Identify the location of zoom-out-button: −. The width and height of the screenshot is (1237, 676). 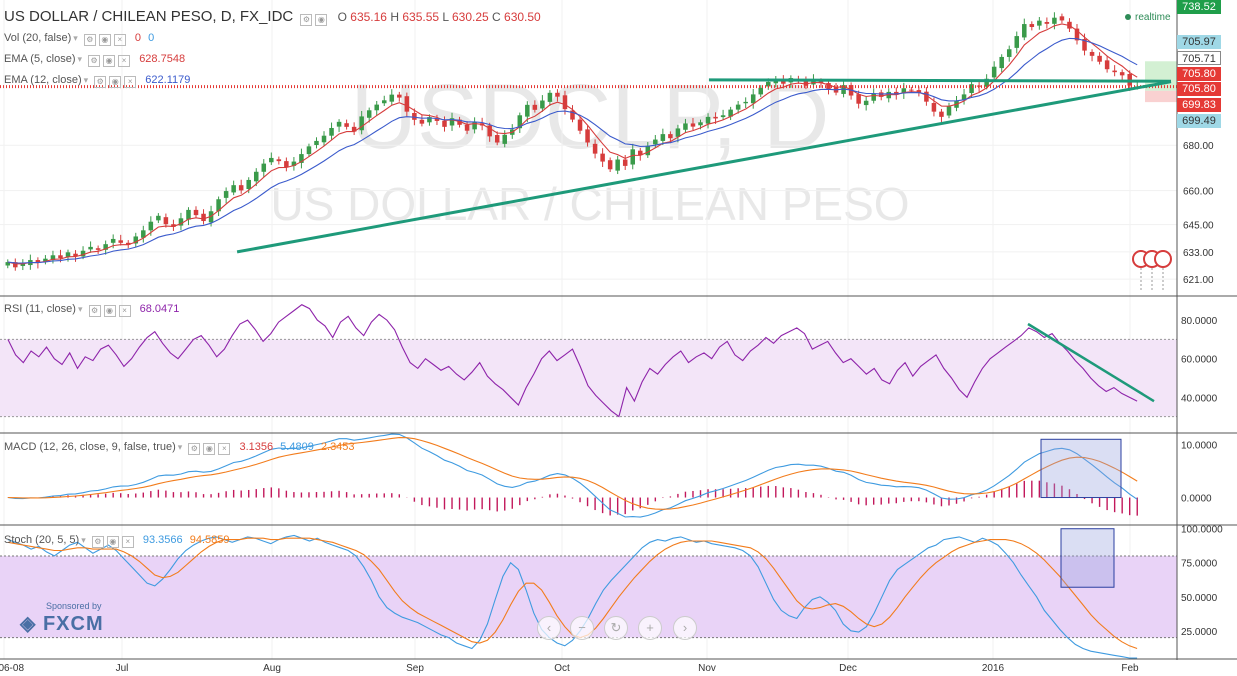
(582, 628).